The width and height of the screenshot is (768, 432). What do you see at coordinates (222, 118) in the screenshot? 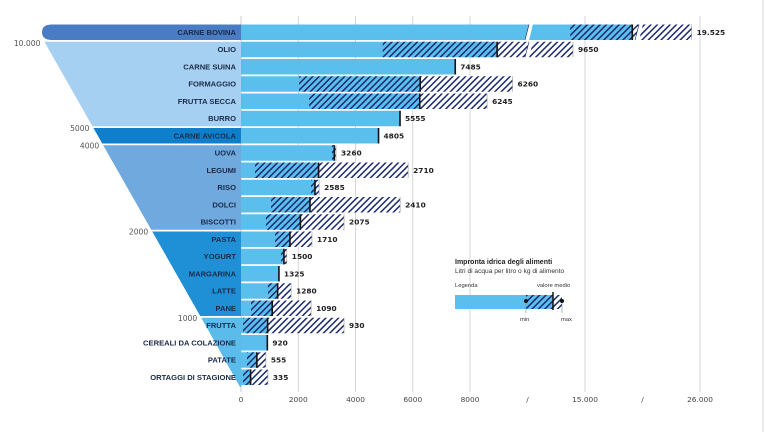
I see `row-label: BURRO` at bounding box center [222, 118].